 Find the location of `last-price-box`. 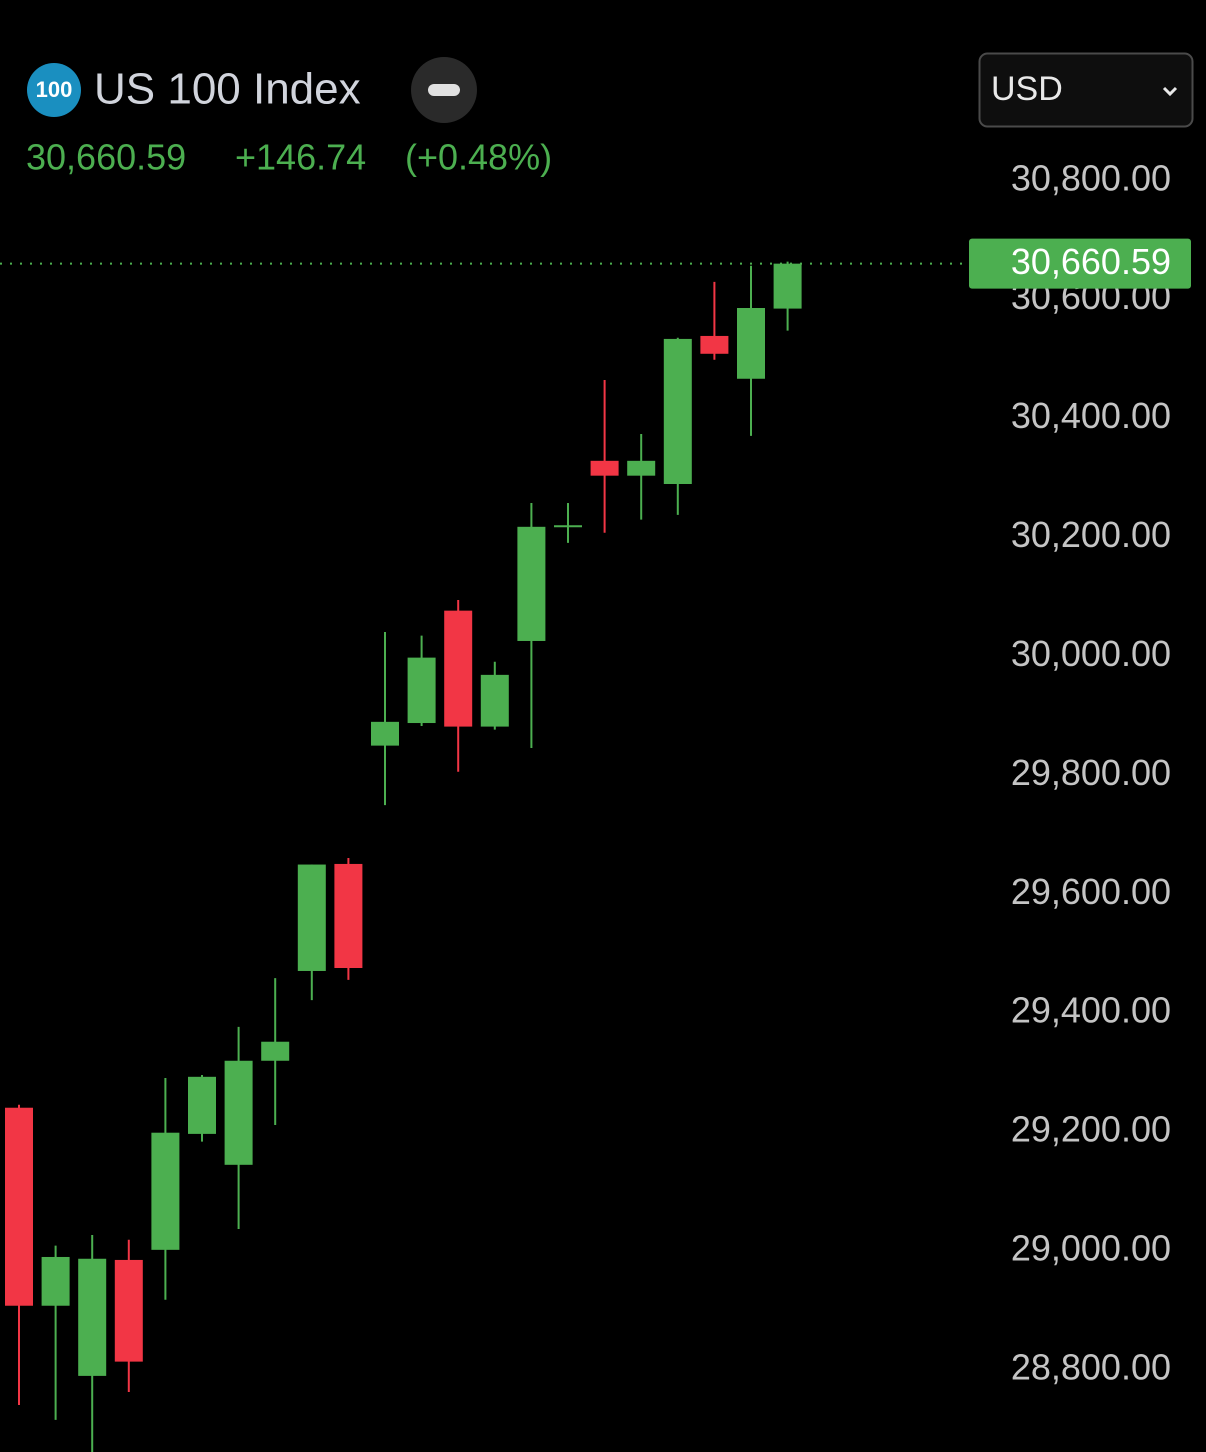

last-price-box is located at coordinates (1080, 263).